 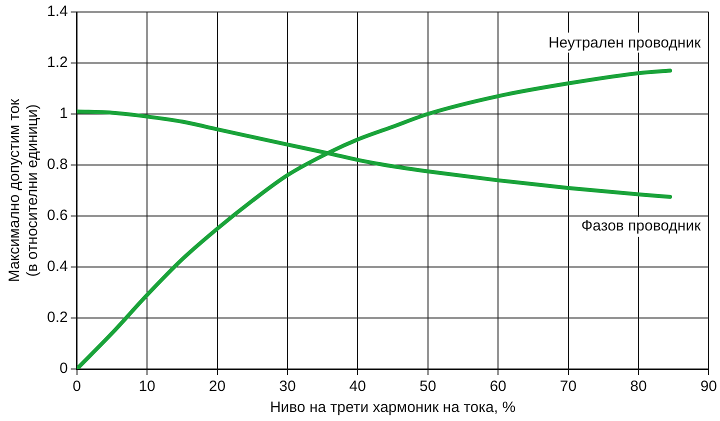 What do you see at coordinates (57, 317) in the screenshot?
I see `y-tick-label: 0.2` at bounding box center [57, 317].